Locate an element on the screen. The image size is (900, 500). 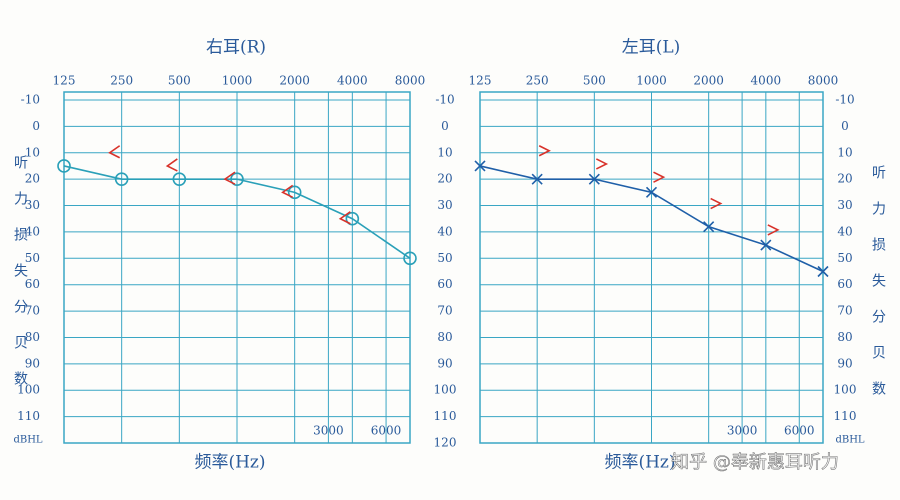
y2-tick-label: 10 is located at coordinates (444, 152).